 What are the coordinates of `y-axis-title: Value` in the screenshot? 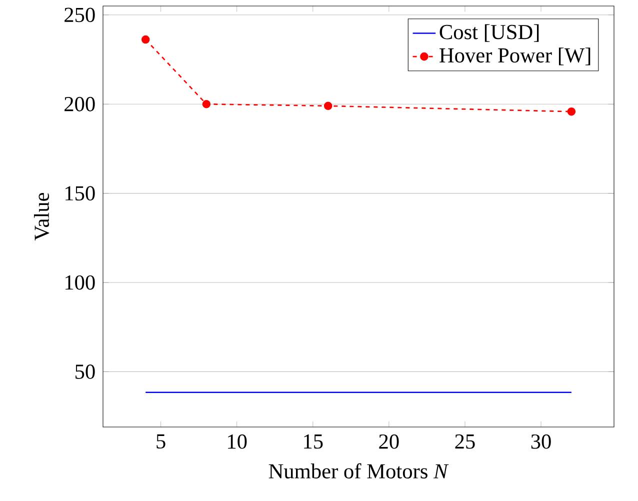 It's located at (42, 216).